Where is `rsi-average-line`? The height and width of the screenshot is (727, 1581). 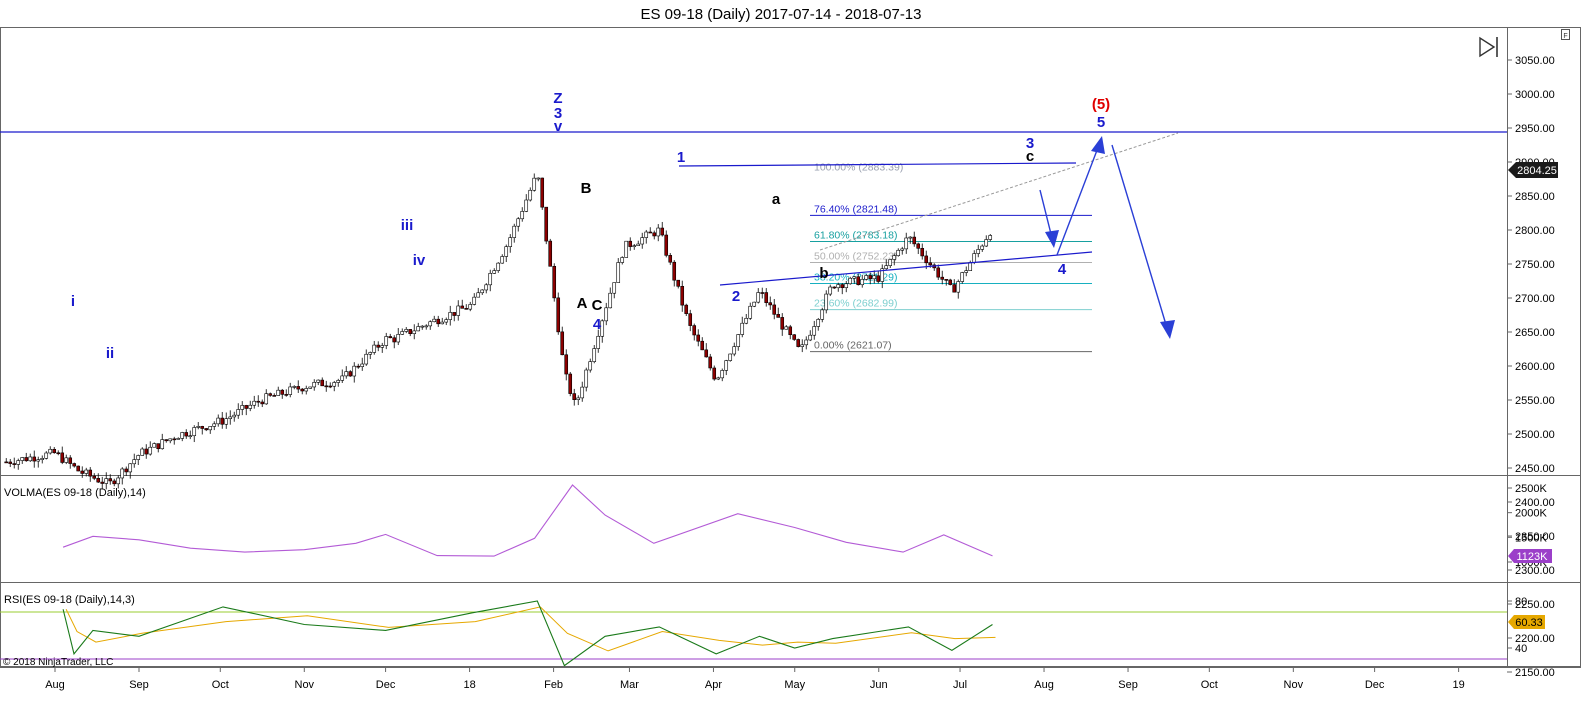
rsi-average-line is located at coordinates (530, 629).